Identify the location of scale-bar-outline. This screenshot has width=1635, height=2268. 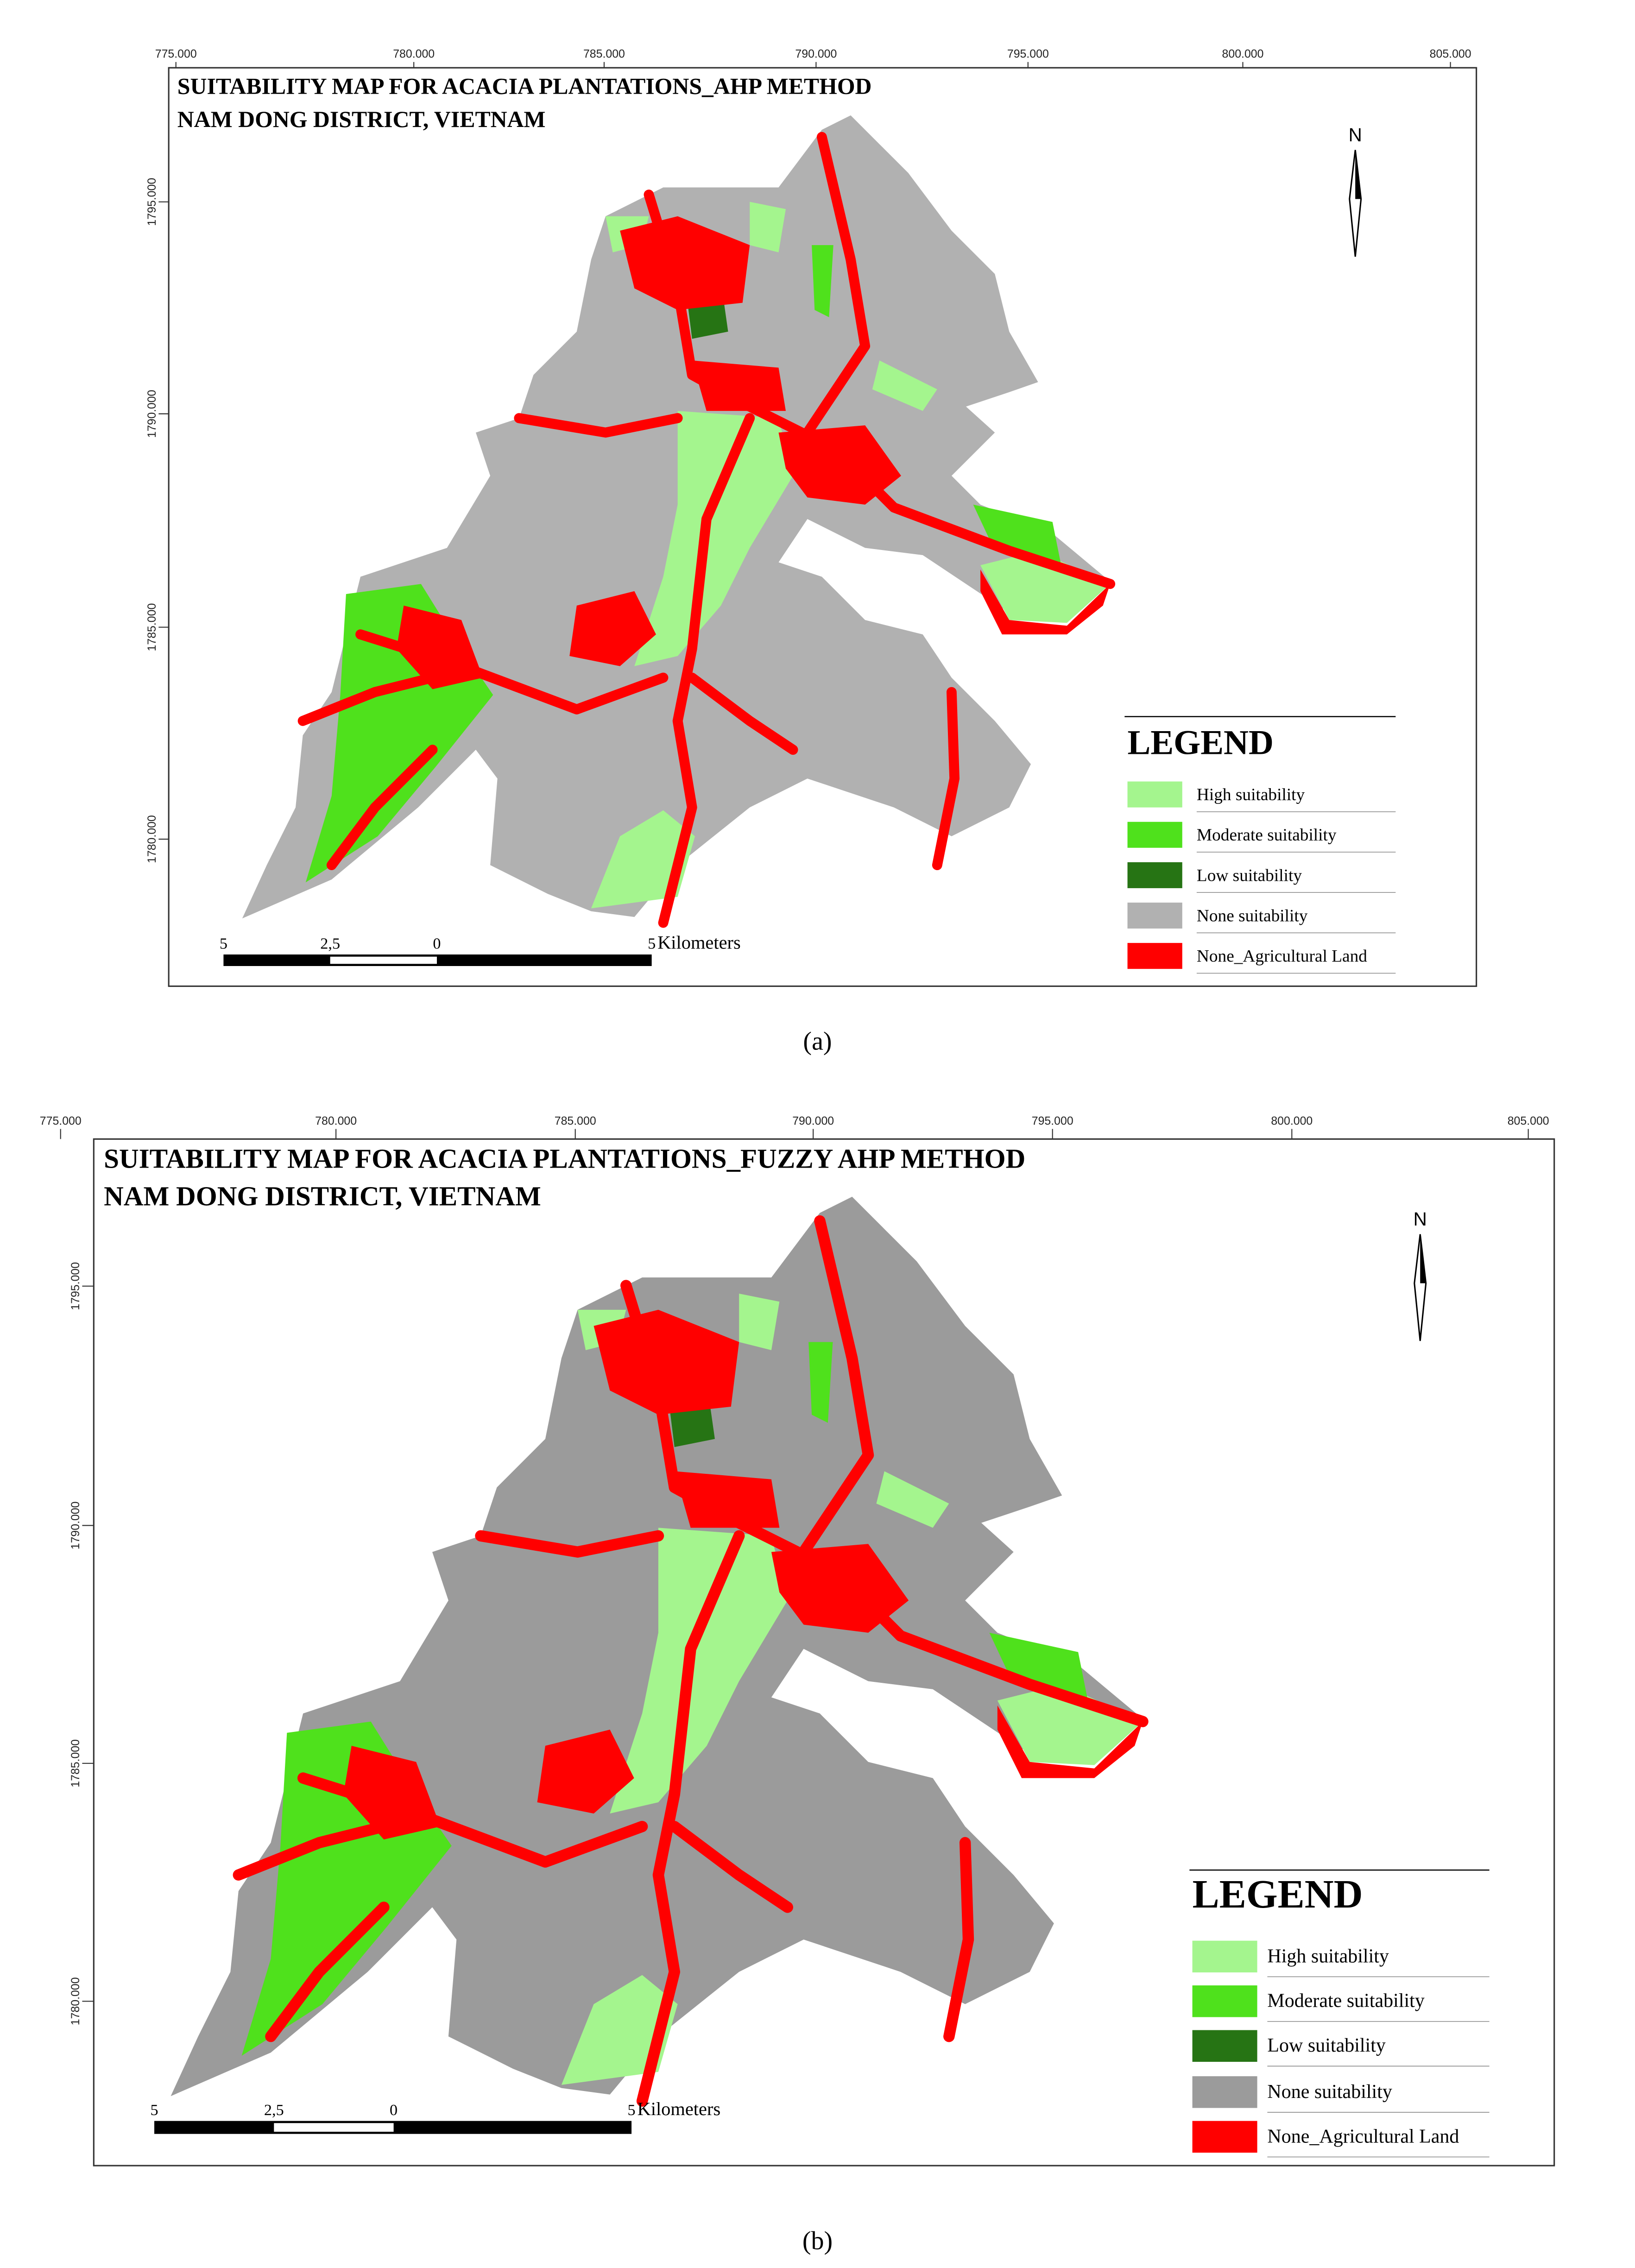
(437, 960).